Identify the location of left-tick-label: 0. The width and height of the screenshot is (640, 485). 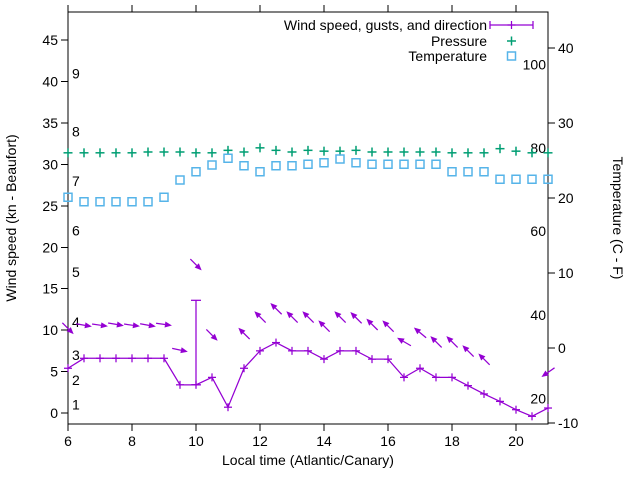
(54, 413).